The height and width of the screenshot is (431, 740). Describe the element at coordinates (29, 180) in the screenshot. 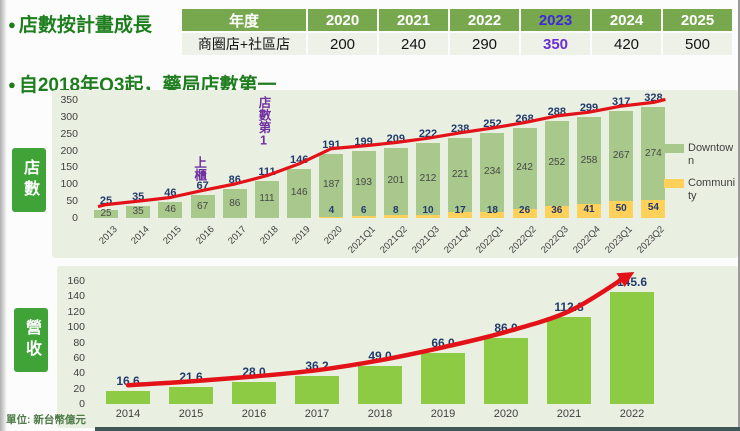

I see `store-chart-side-label: 店數` at that location.